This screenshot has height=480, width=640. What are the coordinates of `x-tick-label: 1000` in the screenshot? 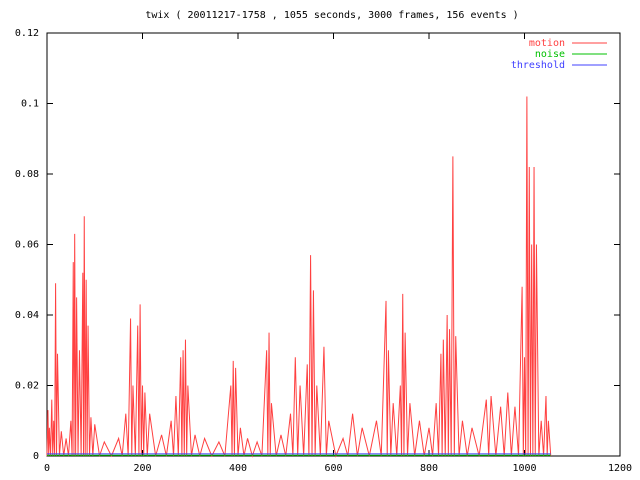 It's located at (524, 468).